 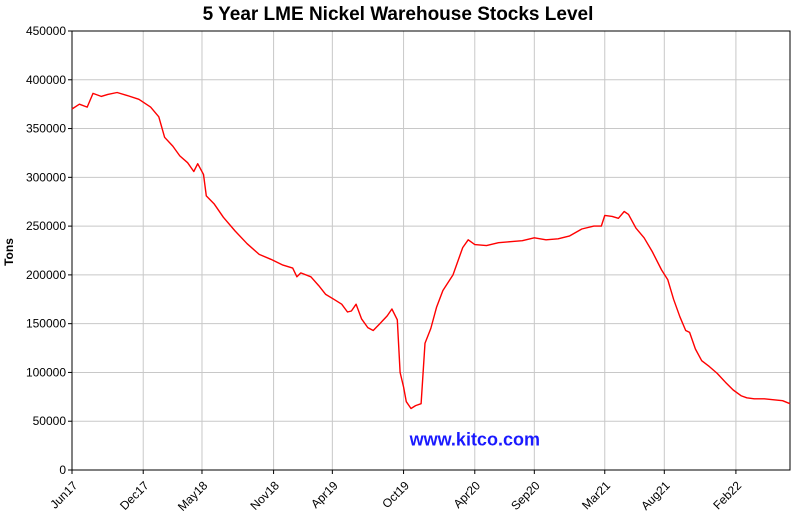 What do you see at coordinates (264, 495) in the screenshot?
I see `x-tick-label: Nov18` at bounding box center [264, 495].